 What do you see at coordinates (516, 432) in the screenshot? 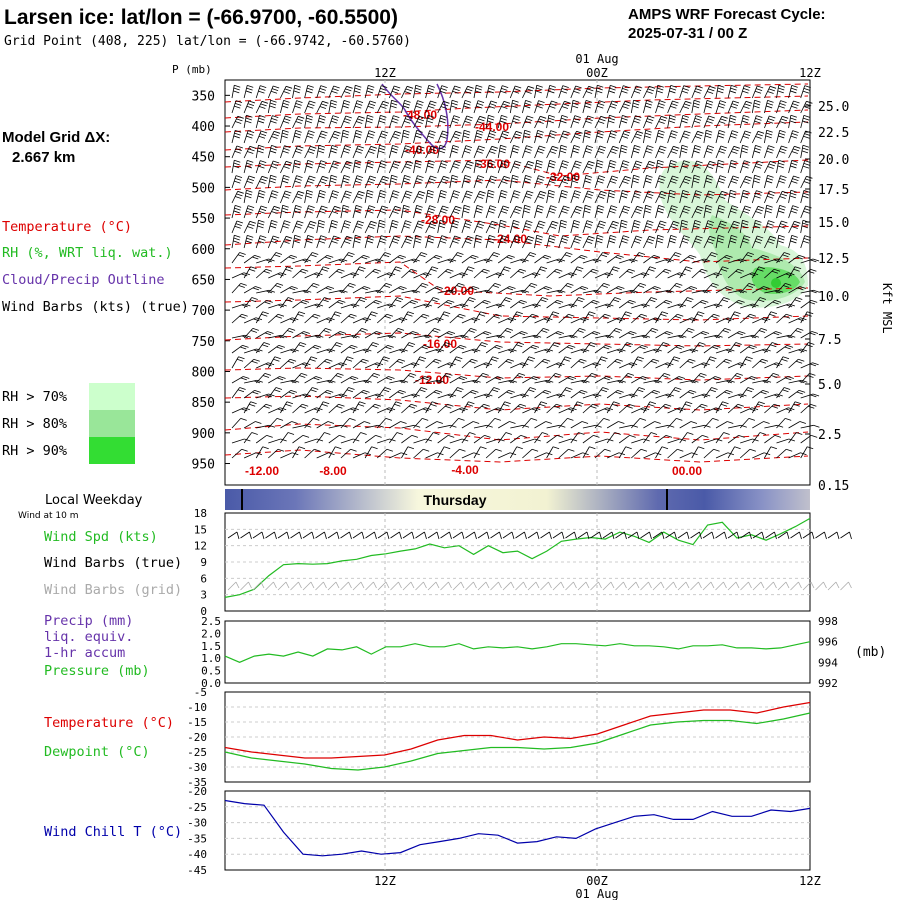
I see `temperature-contour` at bounding box center [516, 432].